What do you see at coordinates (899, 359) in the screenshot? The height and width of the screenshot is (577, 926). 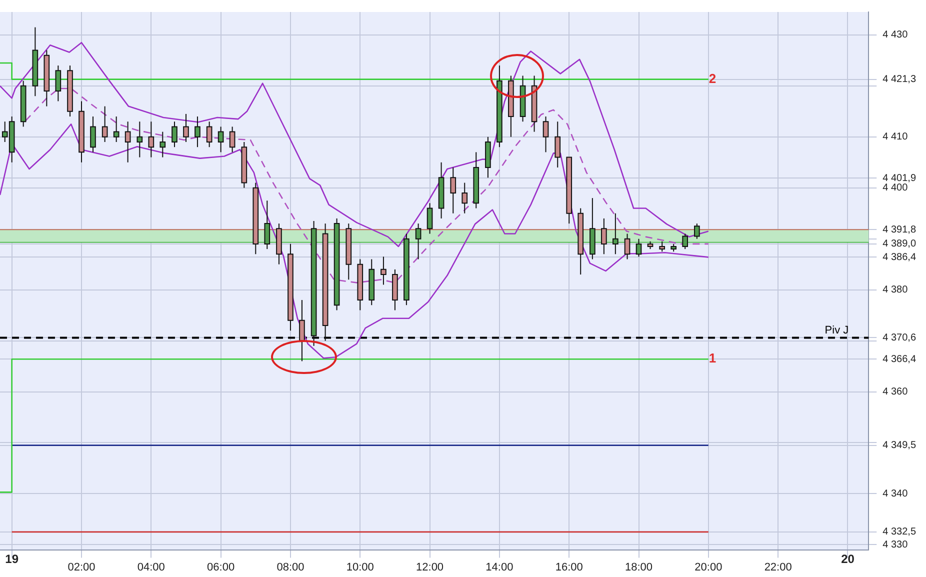 I see `y-tick-label: 4 366,4` at bounding box center [899, 359].